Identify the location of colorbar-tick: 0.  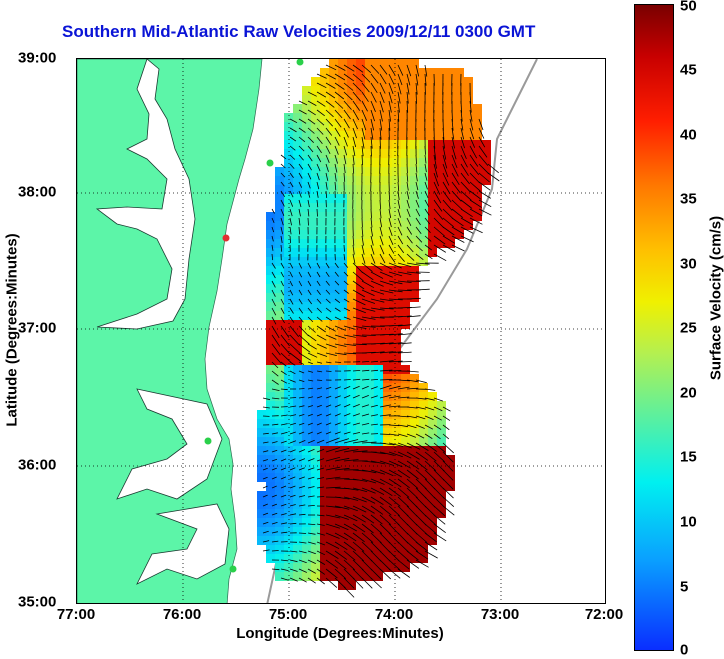
(684, 650).